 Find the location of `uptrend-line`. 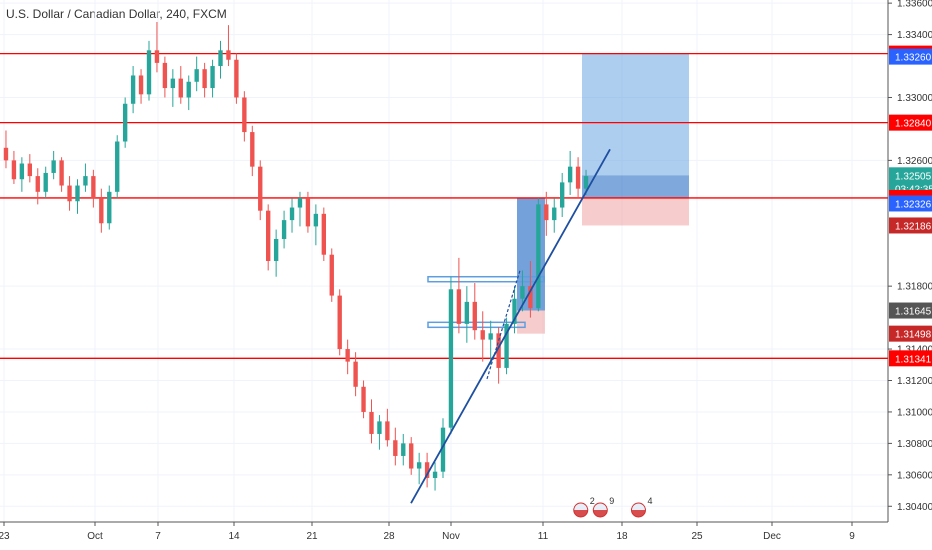

uptrend-line is located at coordinates (510, 326).